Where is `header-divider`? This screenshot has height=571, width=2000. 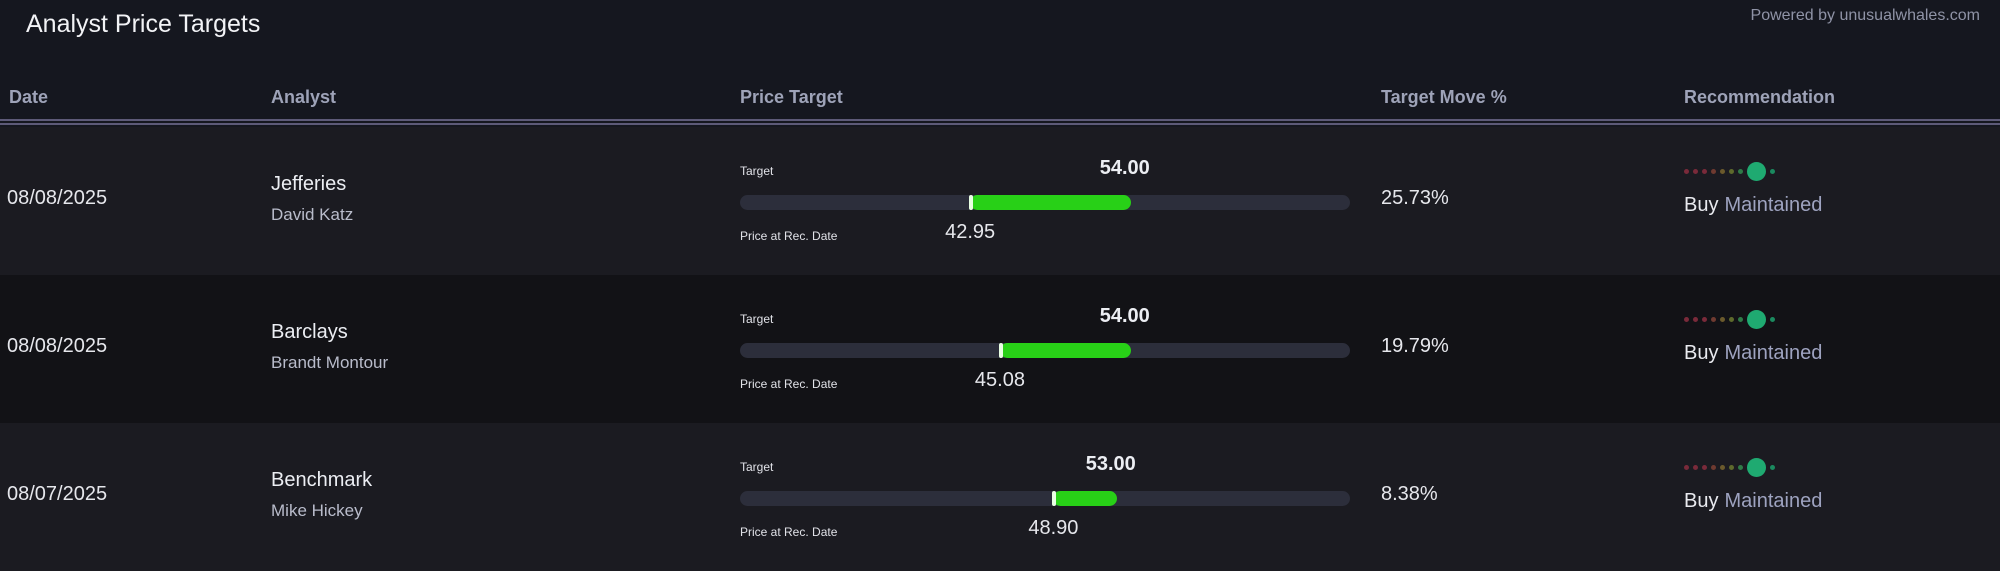 header-divider is located at coordinates (1000, 122).